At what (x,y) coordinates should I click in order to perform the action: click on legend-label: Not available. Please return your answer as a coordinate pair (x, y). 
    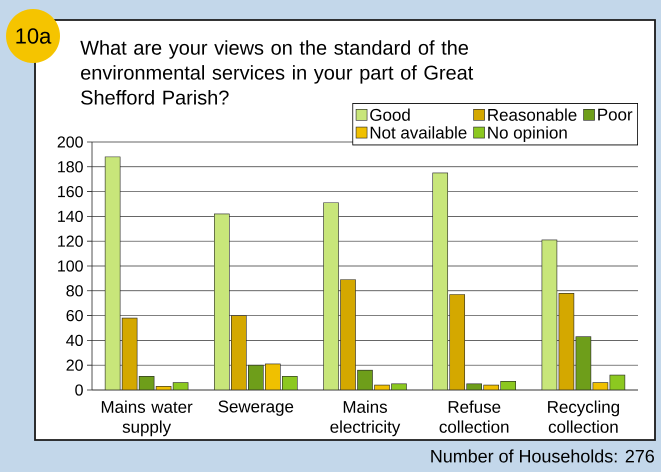
    Looking at the image, I should click on (418, 132).